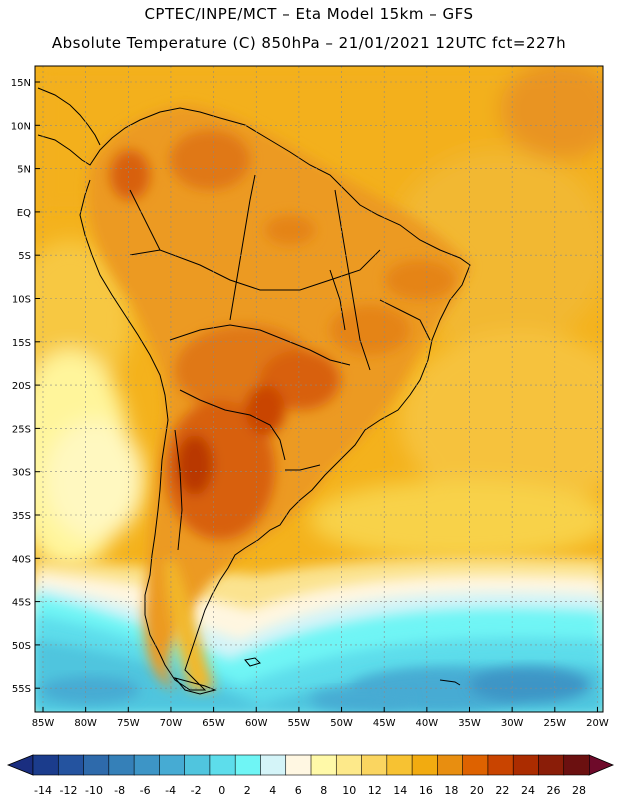  What do you see at coordinates (85, 723) in the screenshot?
I see `lon-label: 80W` at bounding box center [85, 723].